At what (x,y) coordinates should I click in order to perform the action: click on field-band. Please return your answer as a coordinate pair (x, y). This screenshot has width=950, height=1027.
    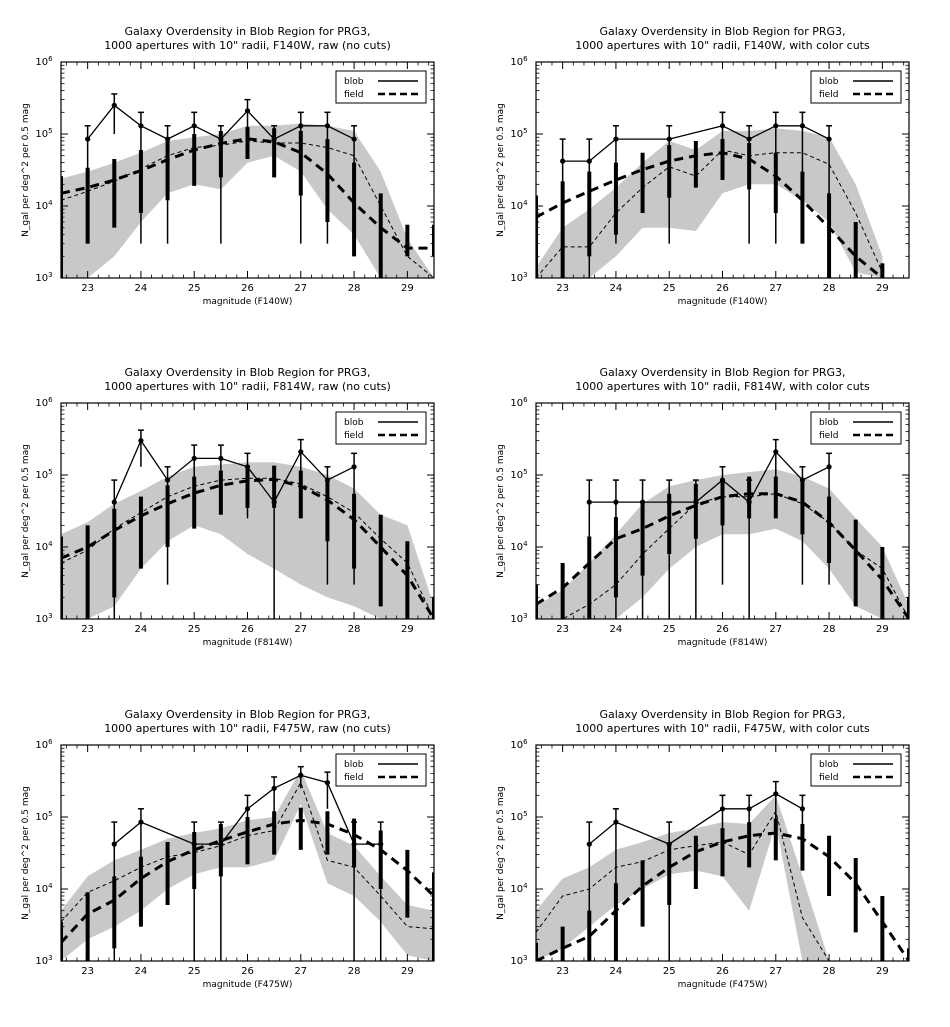
    Looking at the image, I should click on (247, 540).